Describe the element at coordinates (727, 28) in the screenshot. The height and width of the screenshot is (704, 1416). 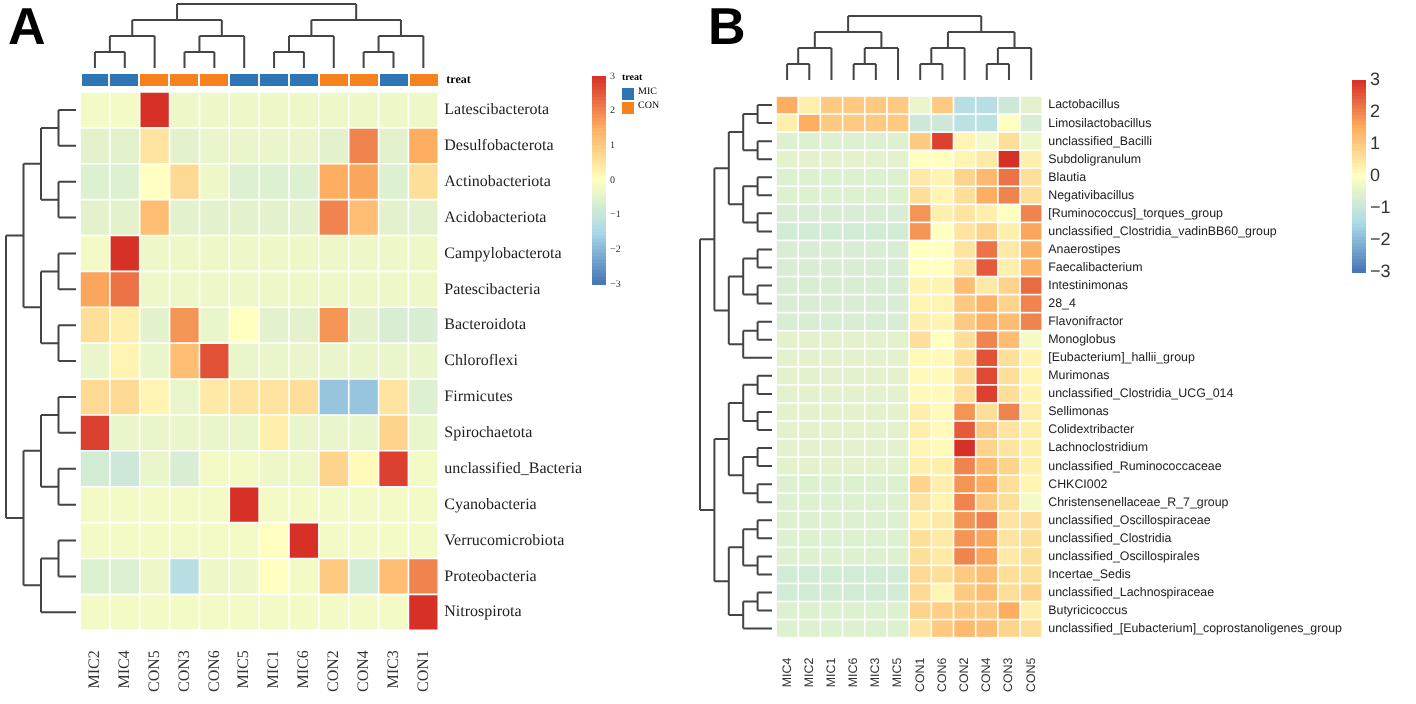
I see `chart-title: B` at that location.